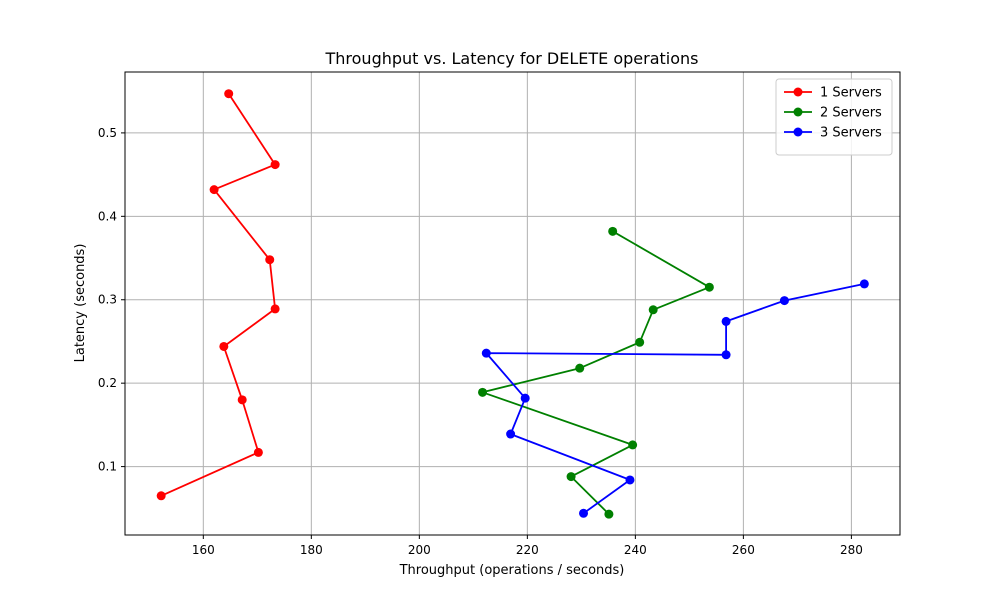 This screenshot has height=600, width=1000. Describe the element at coordinates (107, 300) in the screenshot. I see `y-tick-label: 0.3` at that location.